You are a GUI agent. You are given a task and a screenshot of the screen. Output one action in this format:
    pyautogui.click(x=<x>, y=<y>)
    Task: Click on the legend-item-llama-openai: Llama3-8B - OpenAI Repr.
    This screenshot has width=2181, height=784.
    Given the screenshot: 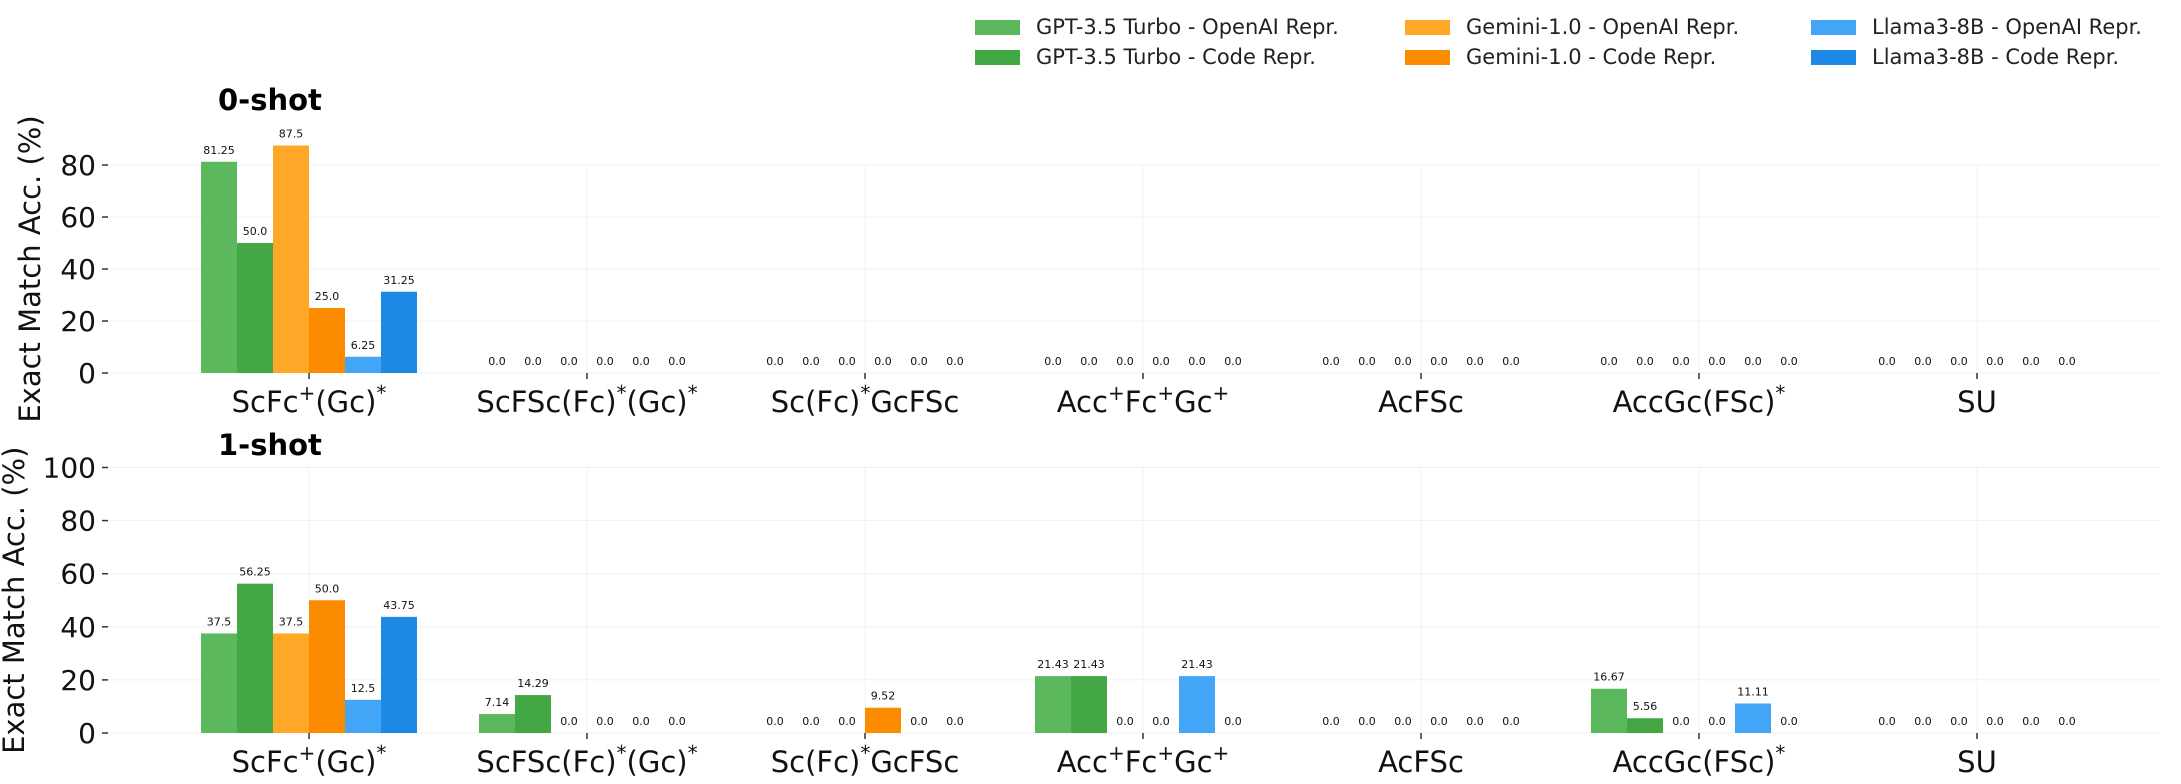 What is the action you would take?
    pyautogui.click(x=1976, y=27)
    